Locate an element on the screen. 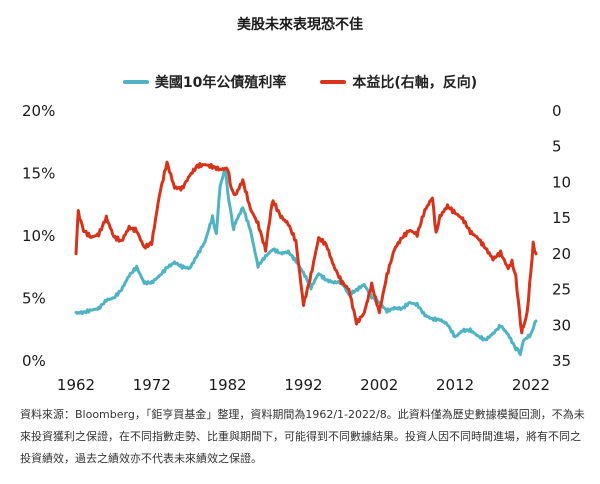 This screenshot has height=484, width=600. y-left-tick-label: 5% is located at coordinates (34, 299).